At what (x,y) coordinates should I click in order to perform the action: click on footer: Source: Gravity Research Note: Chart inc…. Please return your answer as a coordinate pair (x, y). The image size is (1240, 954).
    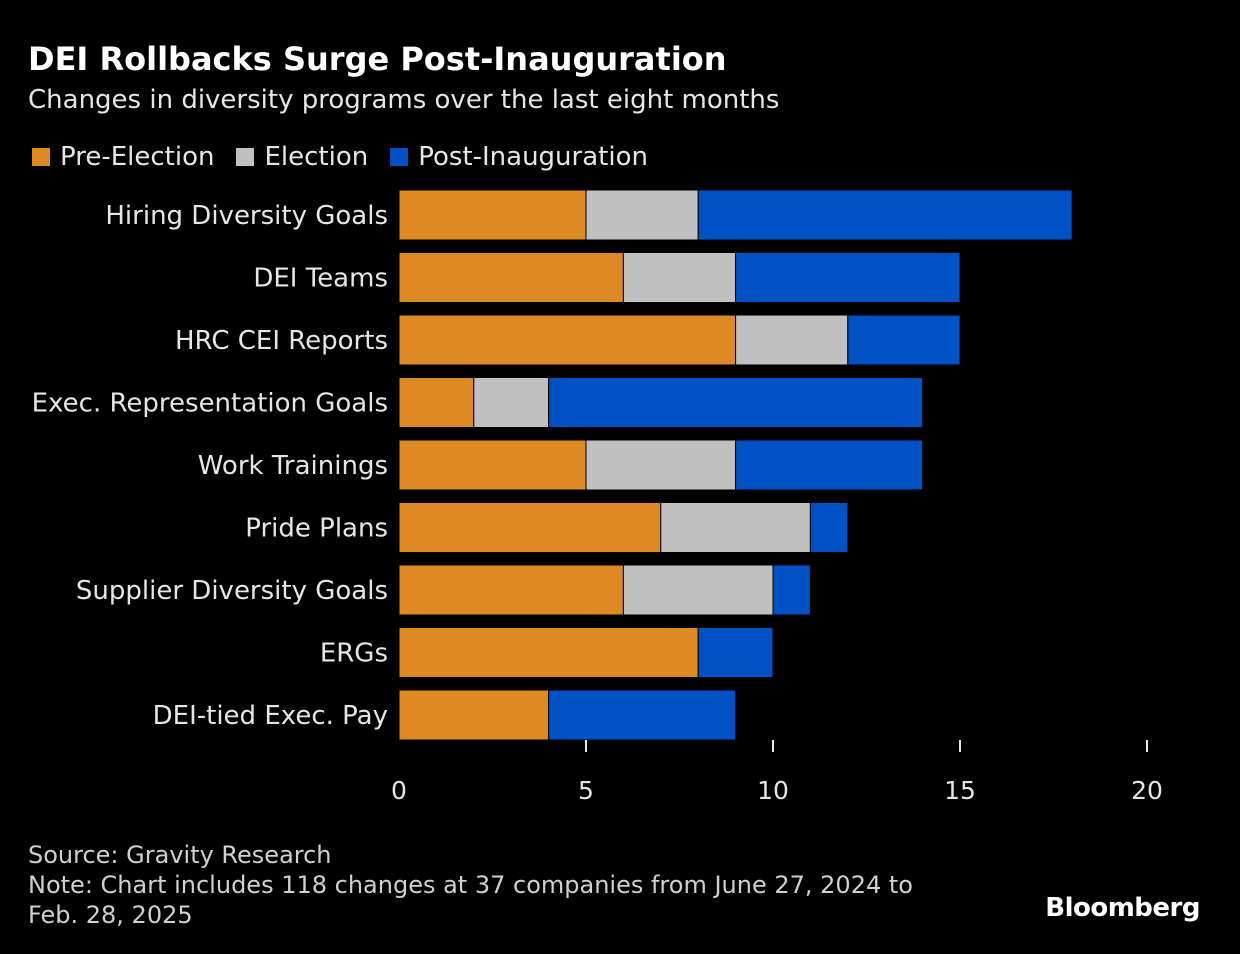
    Looking at the image, I should click on (498, 885).